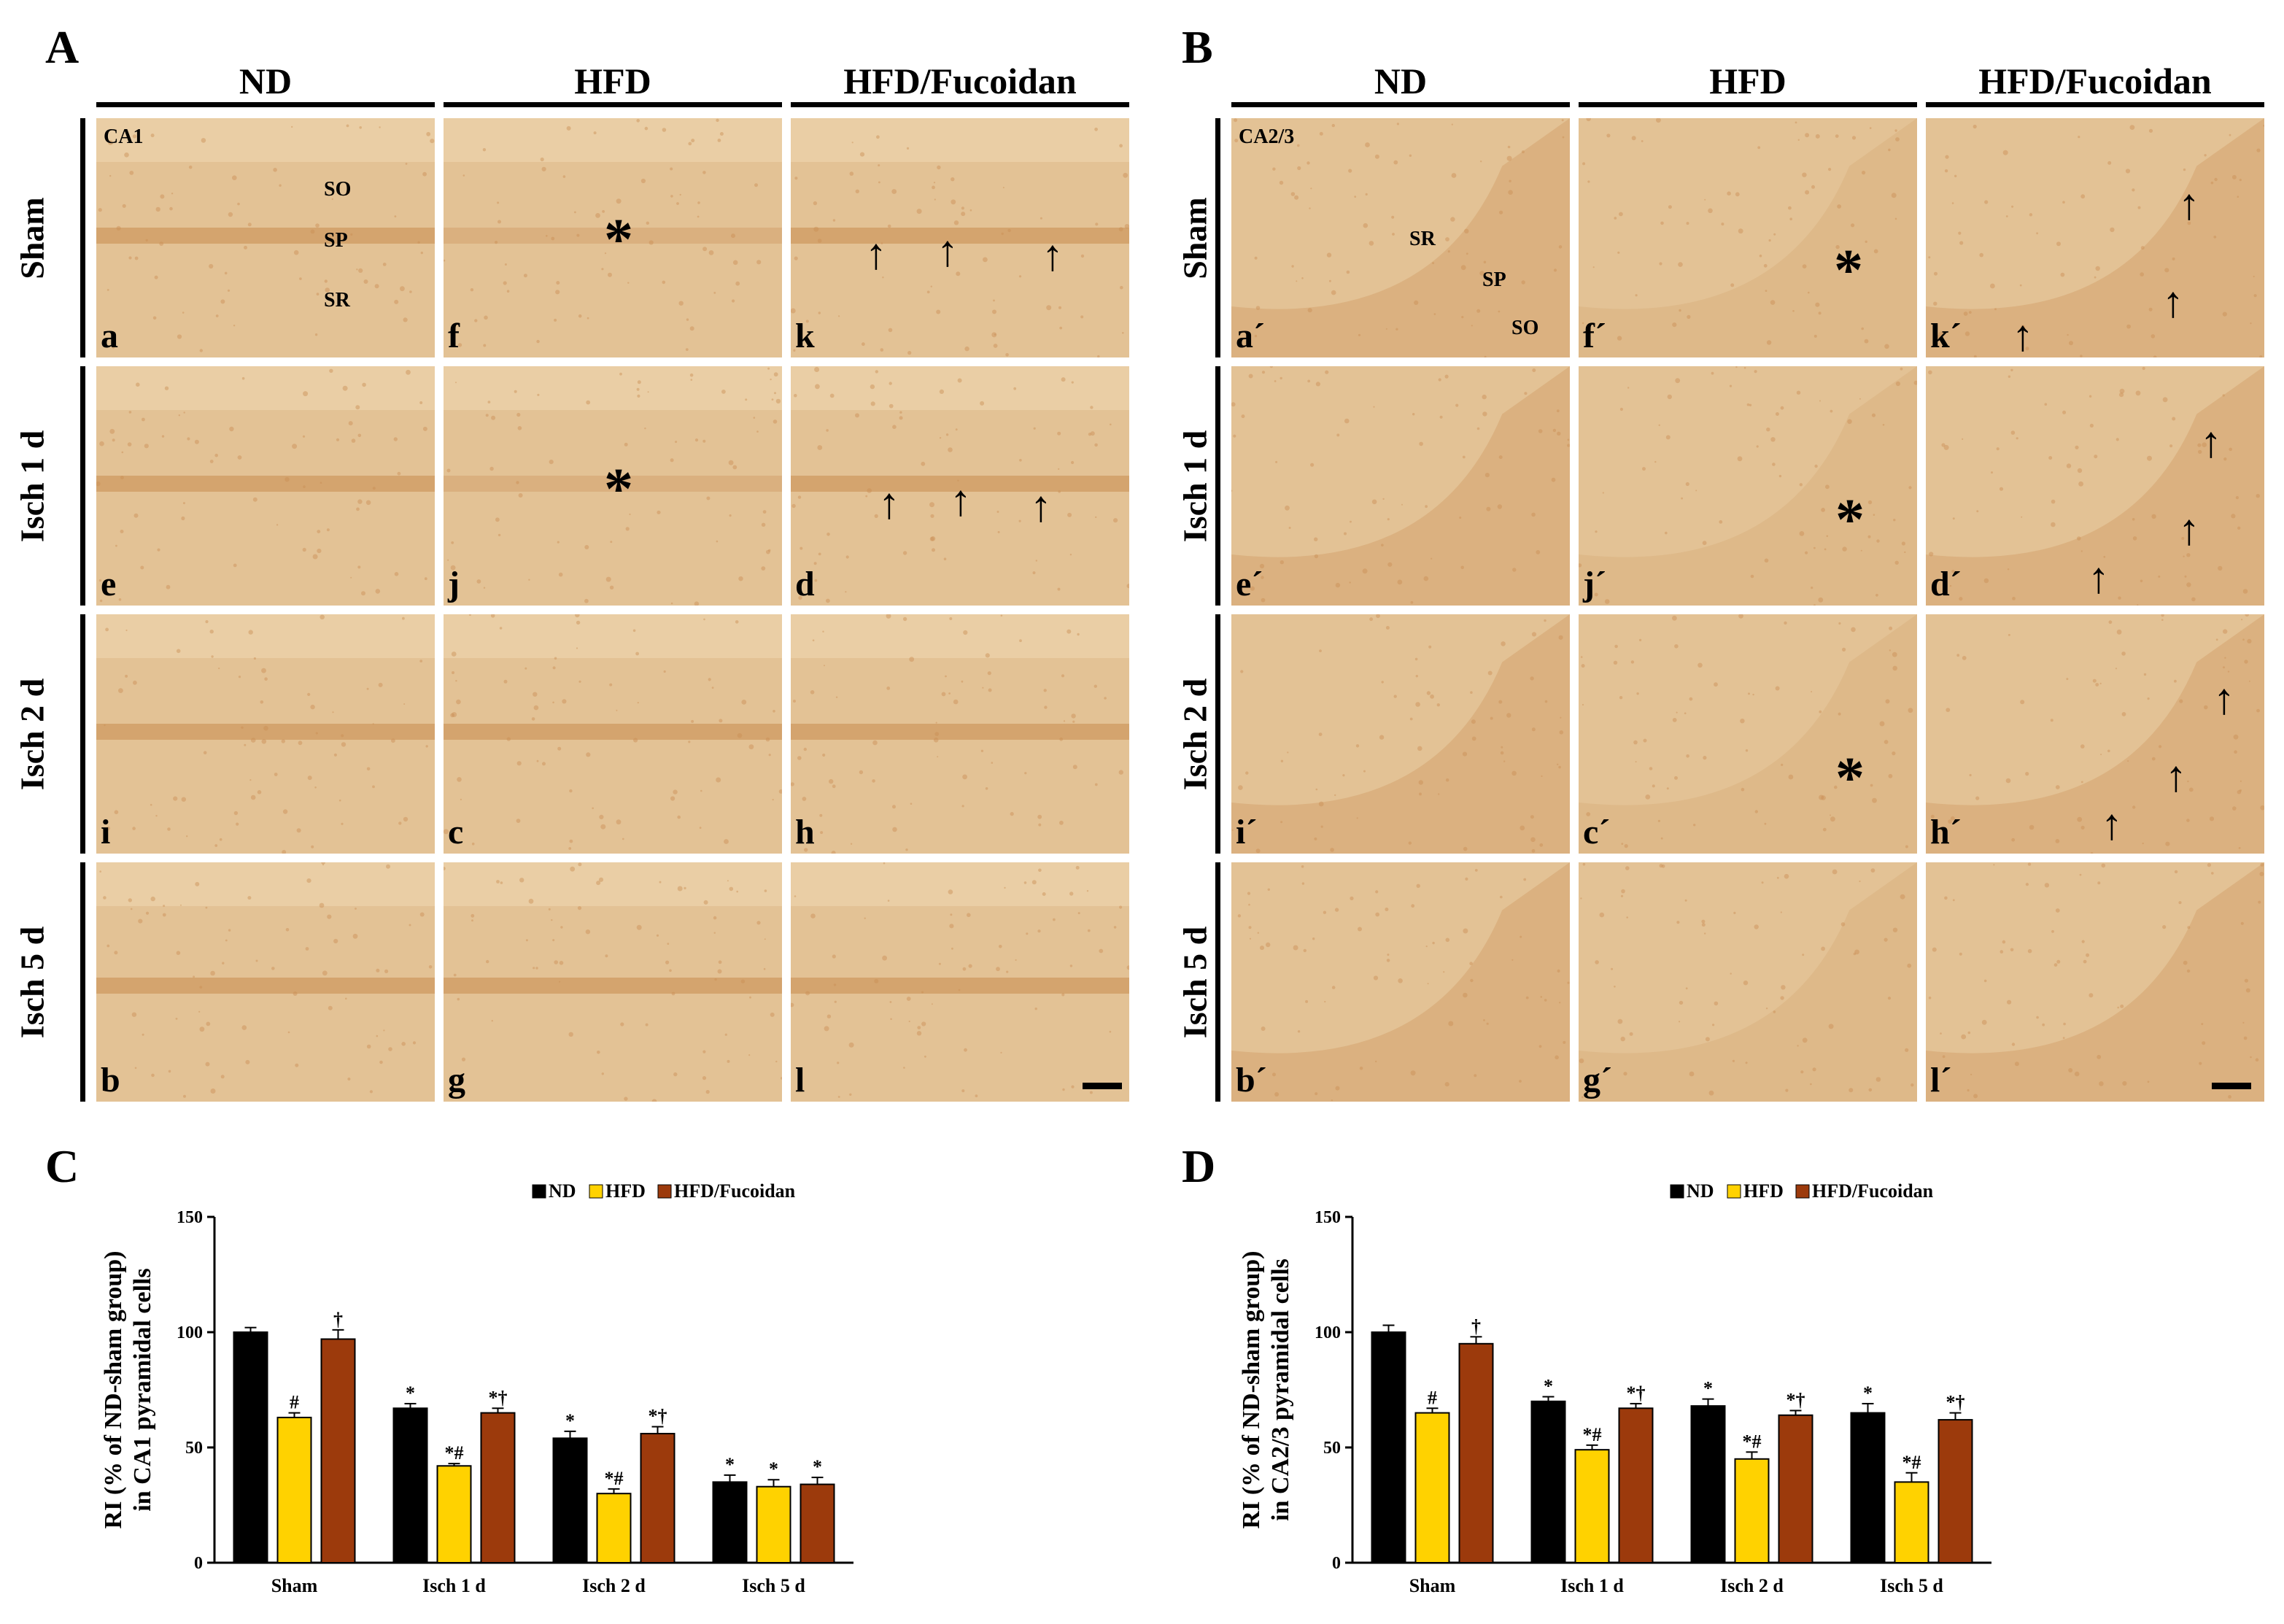  What do you see at coordinates (773, 1469) in the screenshot?
I see `chart-c-sig-label-3-1: *` at bounding box center [773, 1469].